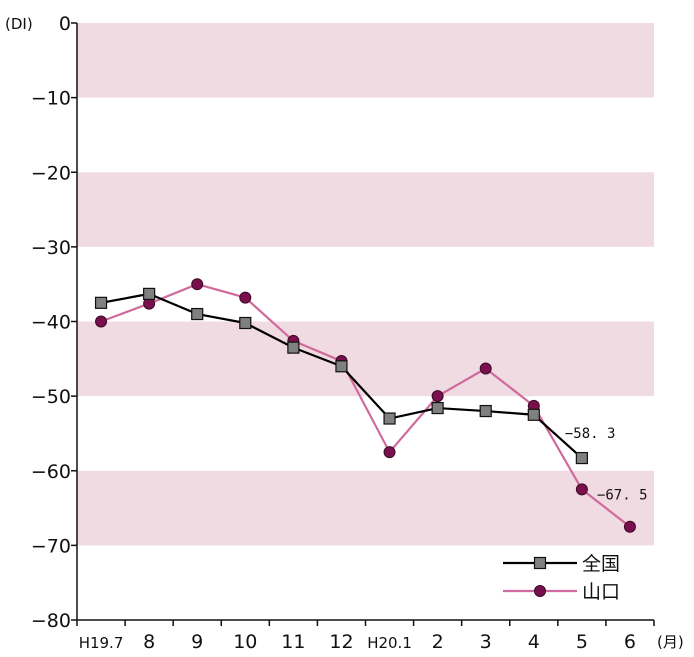  I want to click on y-tick-label: −40, so click(51, 323).